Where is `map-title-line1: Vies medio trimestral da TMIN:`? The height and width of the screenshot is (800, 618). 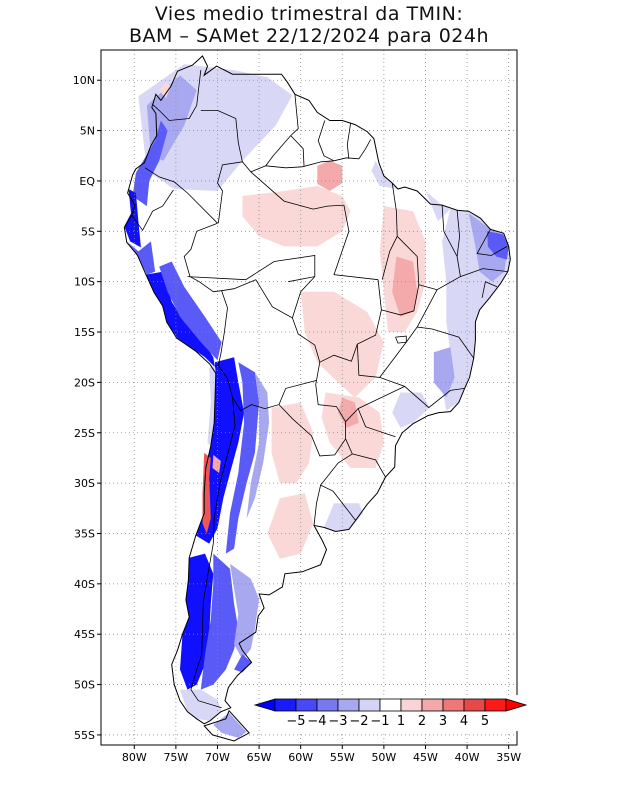 map-title-line1: Vies medio trimestral da TMIN: is located at coordinates (309, 14).